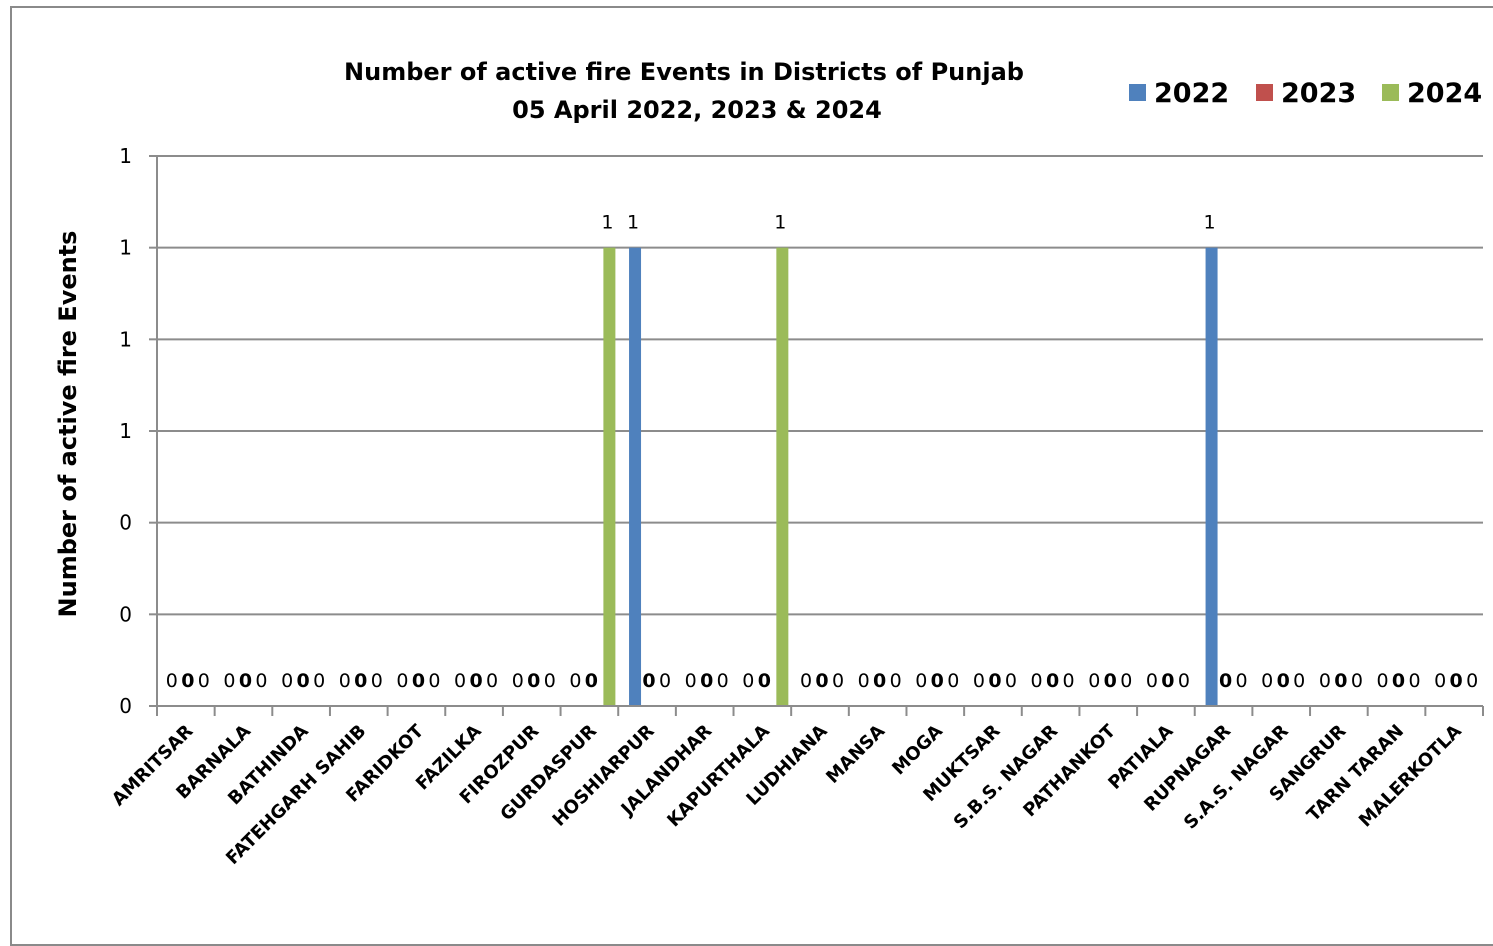 The height and width of the screenshot is (946, 1493). I want to click on legend-swatch-2022, so click(1137, 92).